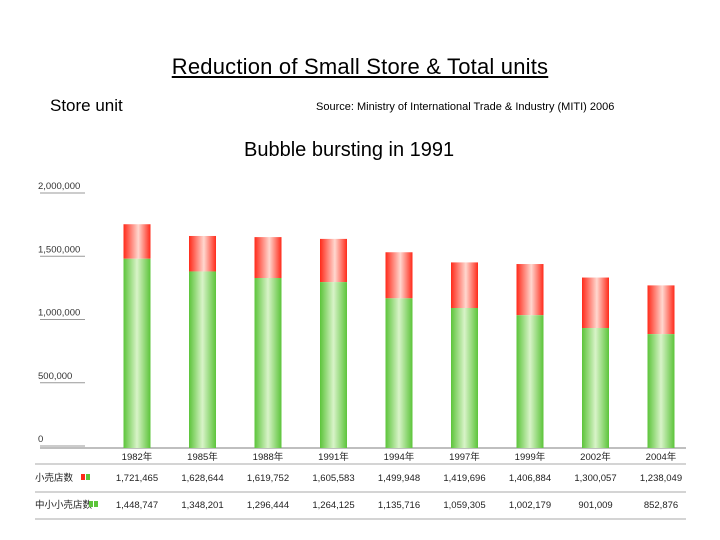  I want to click on table-cell: 852,876, so click(661, 505).